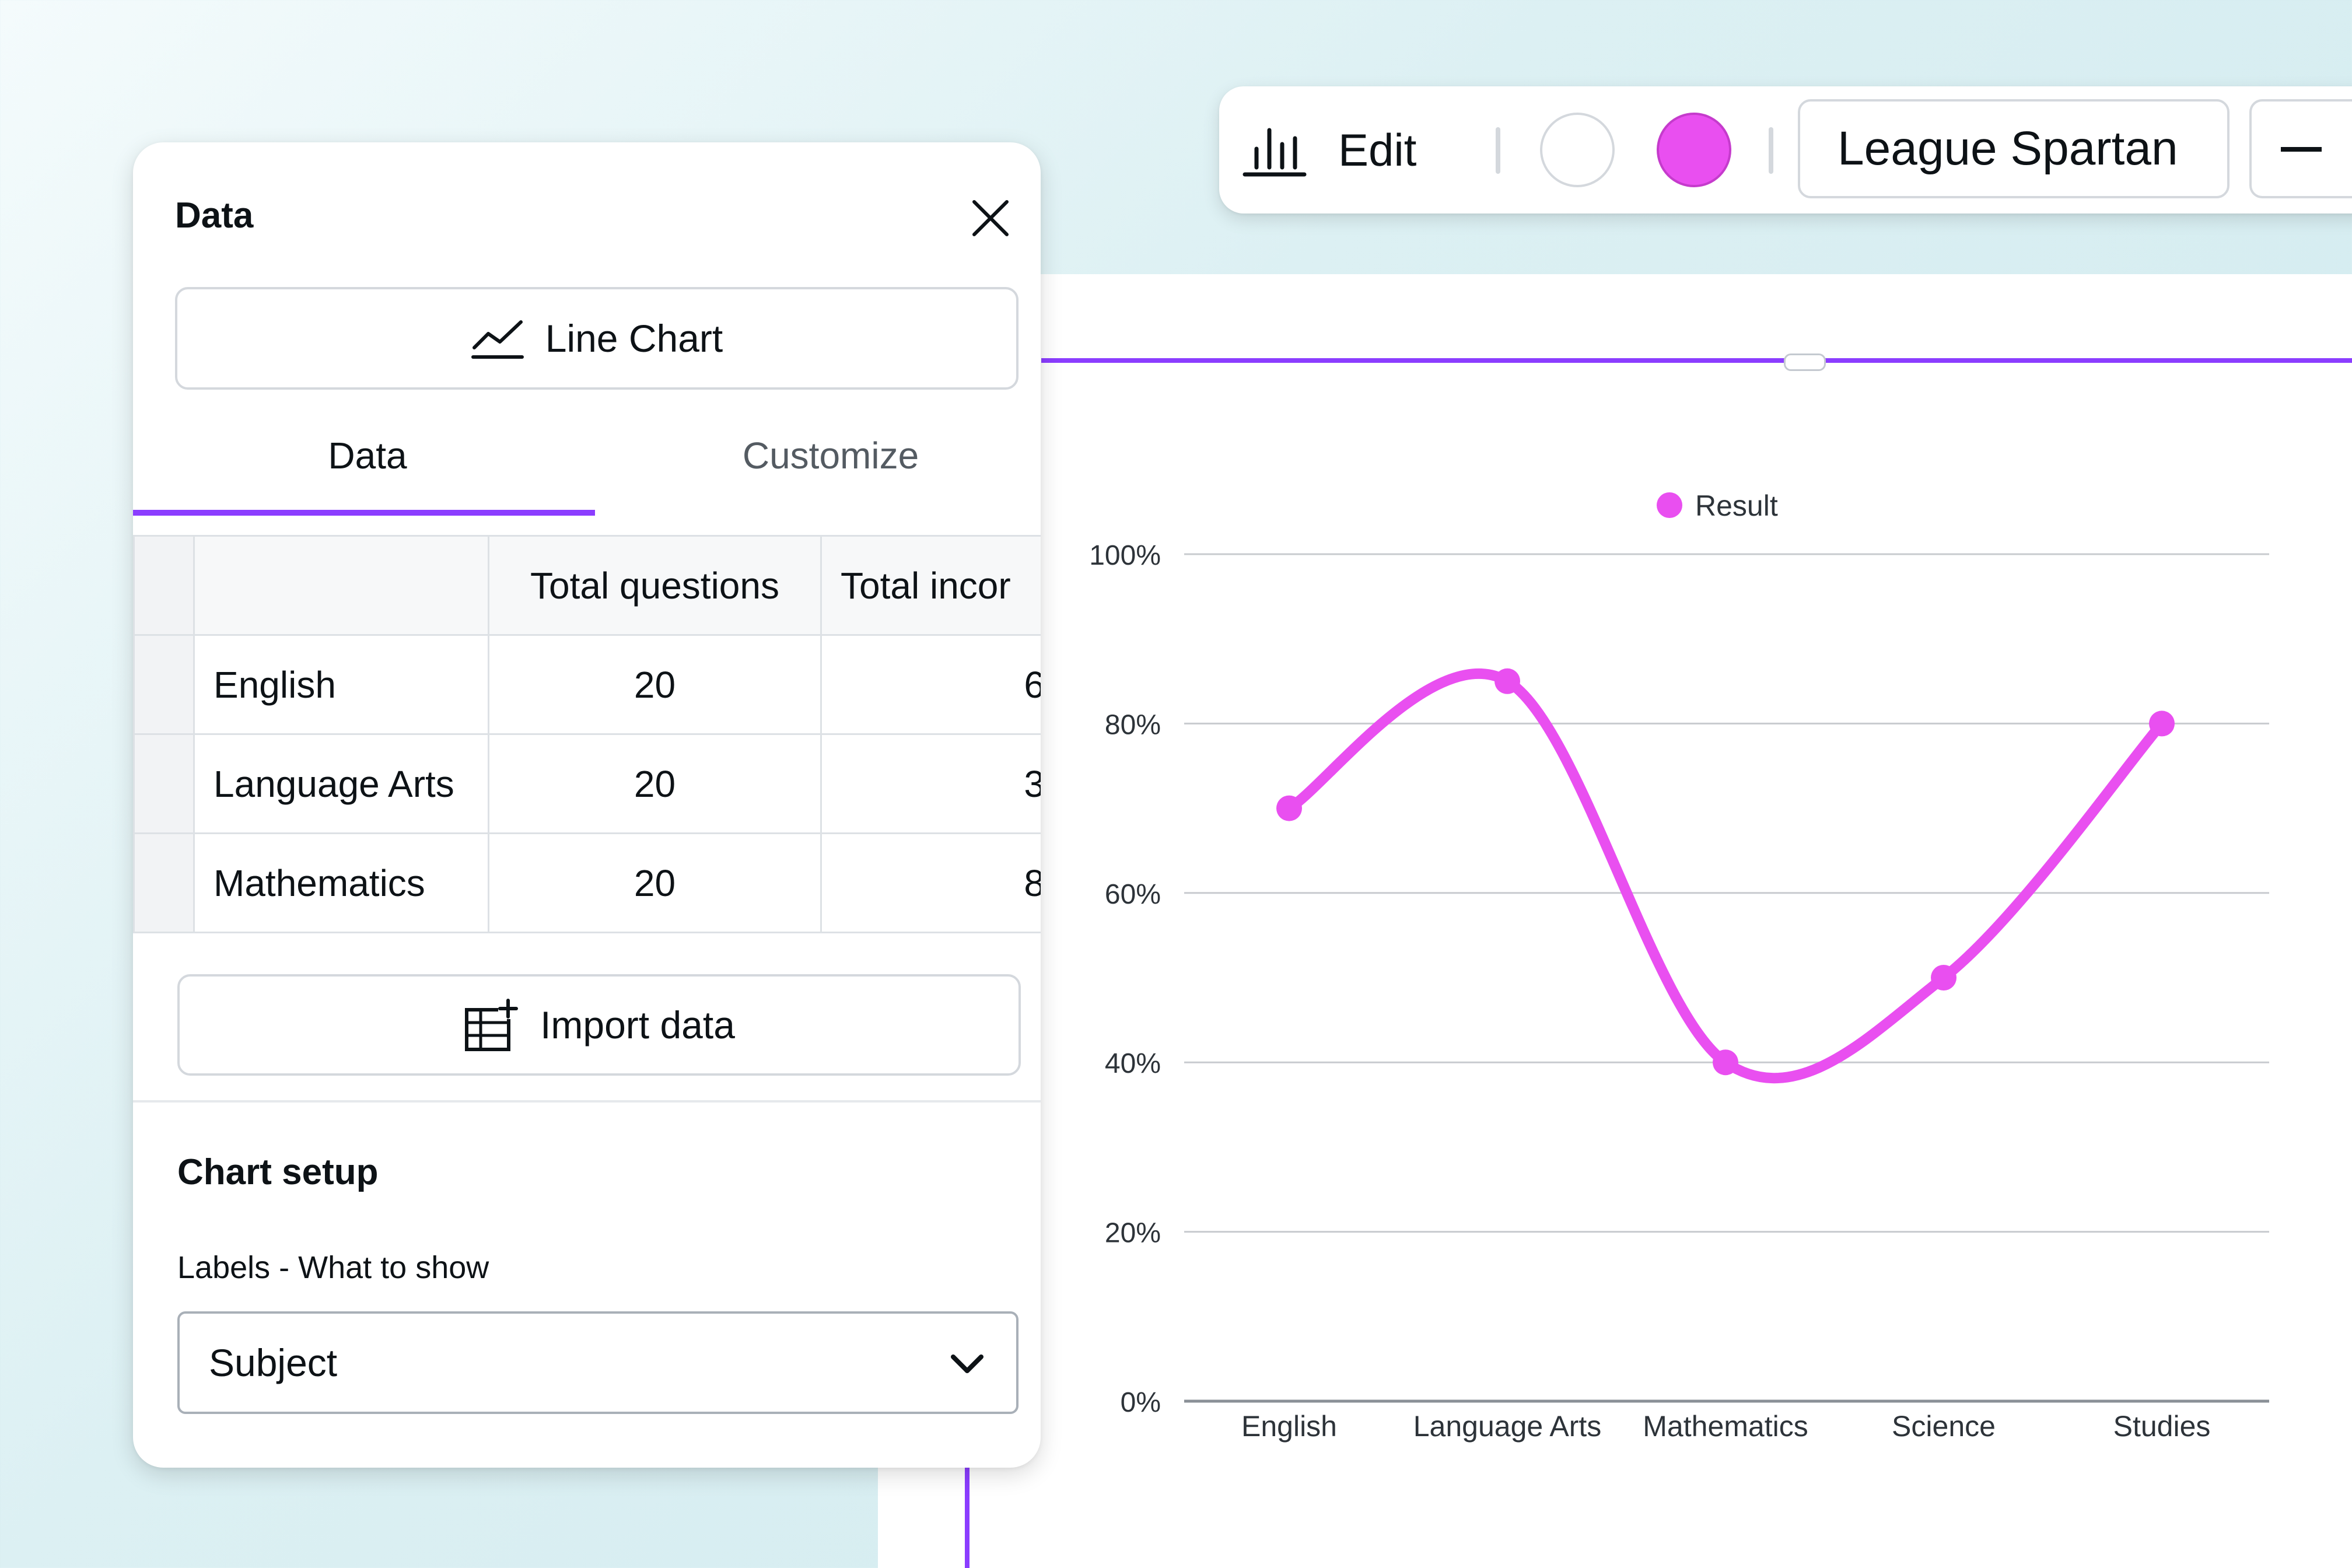 This screenshot has height=1568, width=2352. Describe the element at coordinates (214, 215) in the screenshot. I see `panel-title: Data` at that location.